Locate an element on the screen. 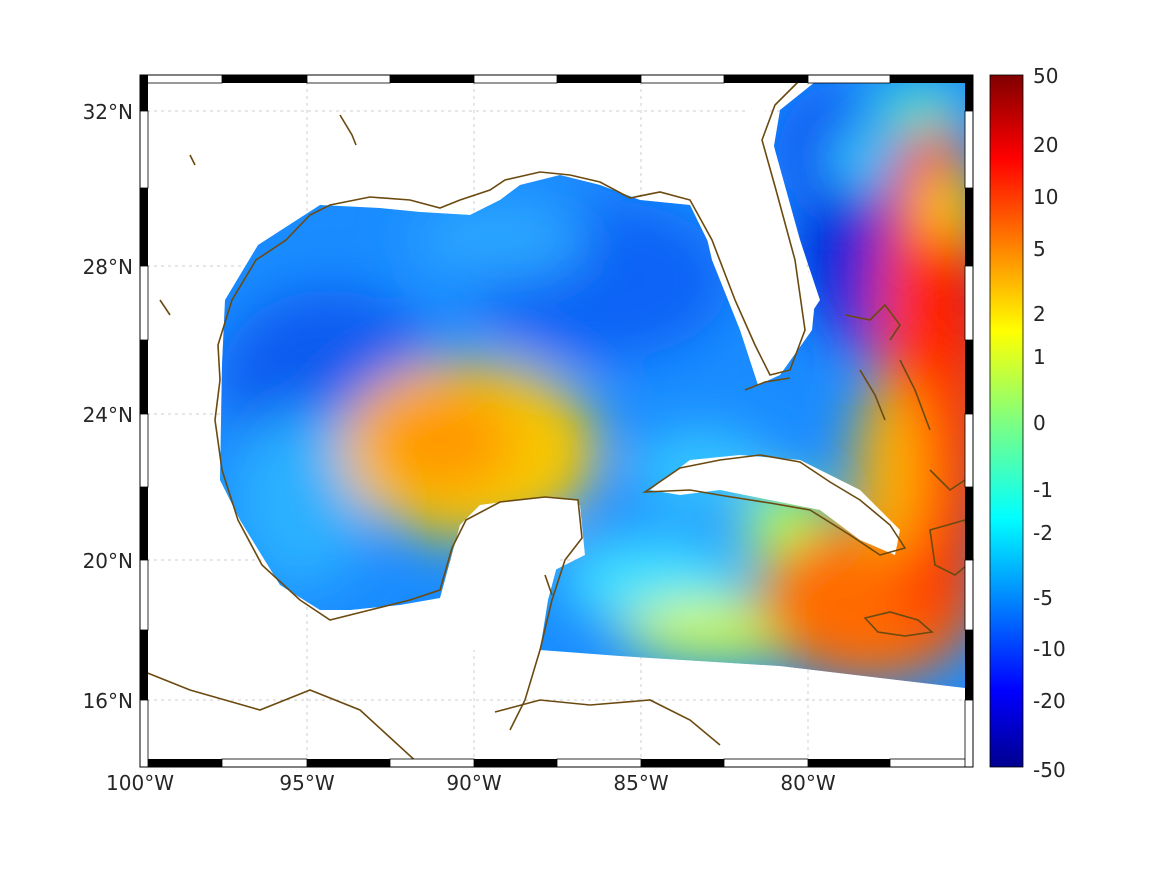  lat-label-28n: 28°N is located at coordinates (108, 267).